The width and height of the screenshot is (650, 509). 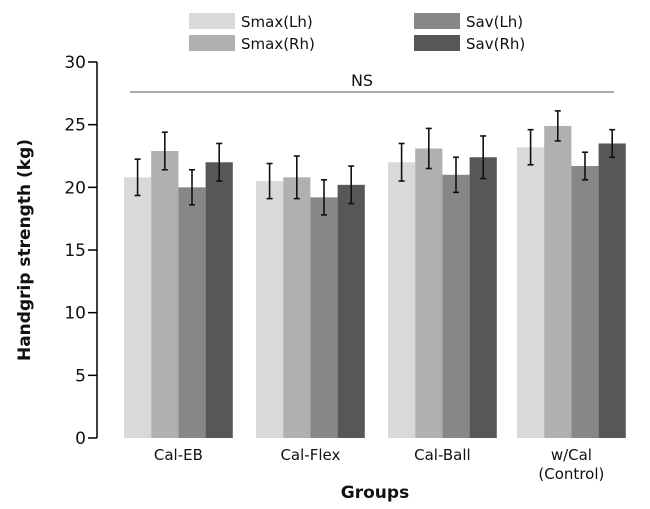 I want to click on legend-label: Sav(Rh), so click(x=495, y=44).